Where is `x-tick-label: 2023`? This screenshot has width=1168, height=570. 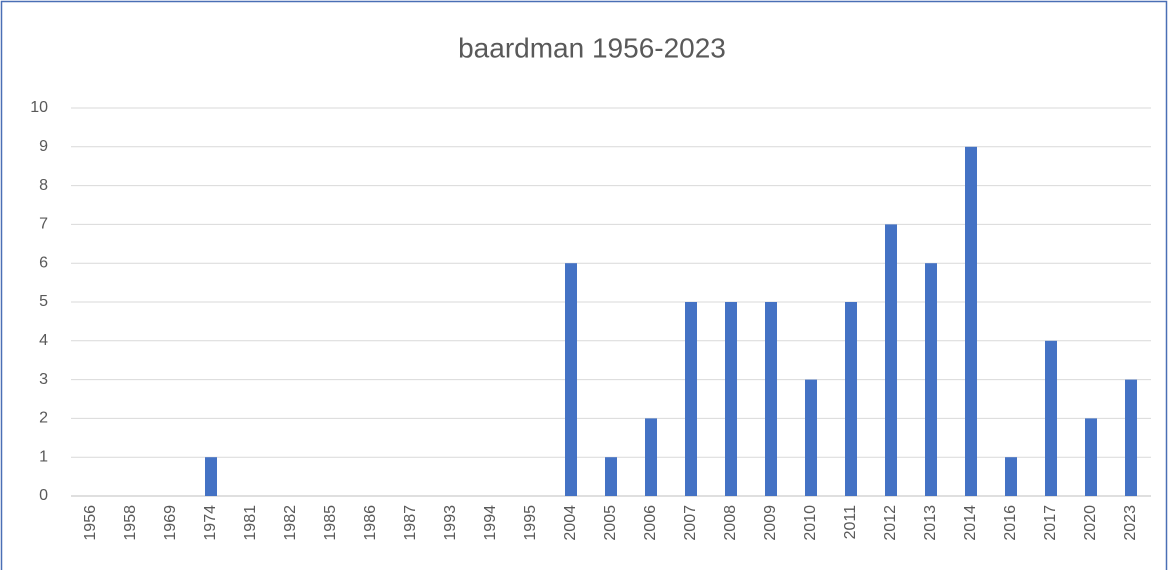
x-tick-label: 2023 is located at coordinates (1130, 523).